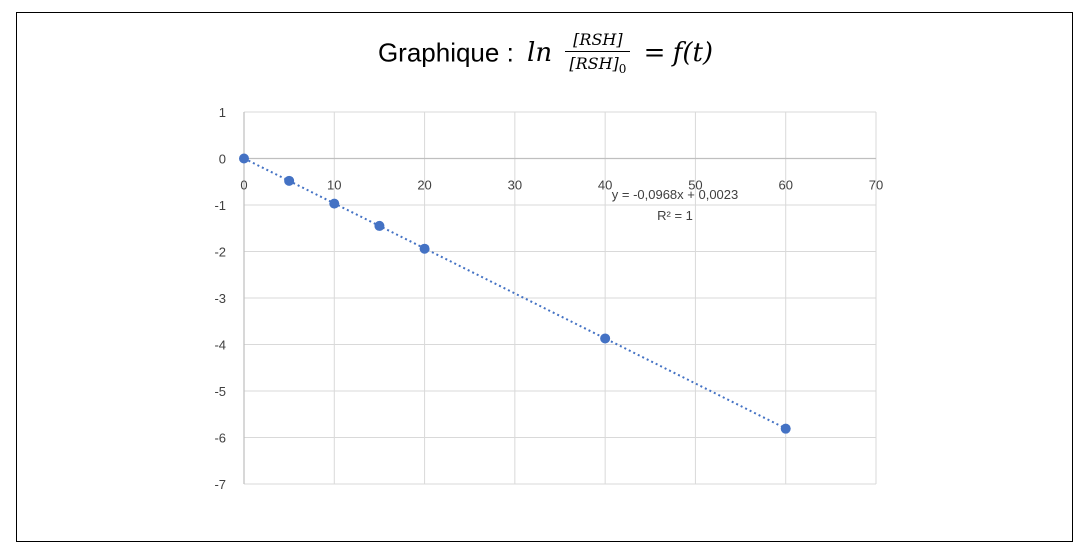 This screenshot has height=542, width=1091. I want to click on x-tick-label: 10, so click(334, 185).